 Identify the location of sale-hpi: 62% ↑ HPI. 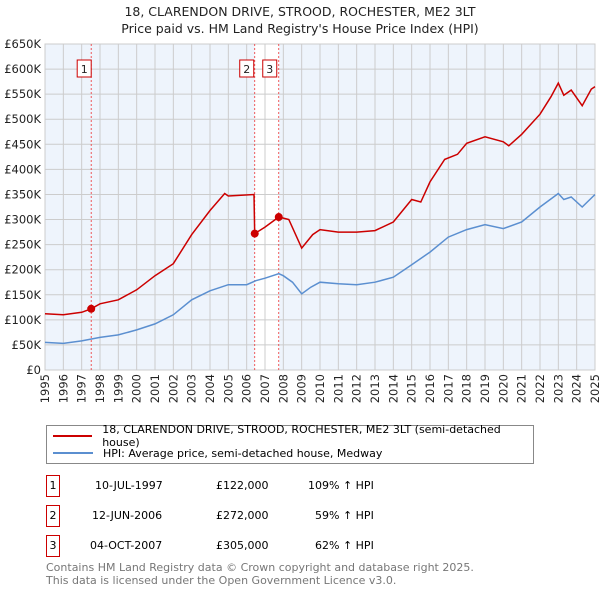
(344, 545).